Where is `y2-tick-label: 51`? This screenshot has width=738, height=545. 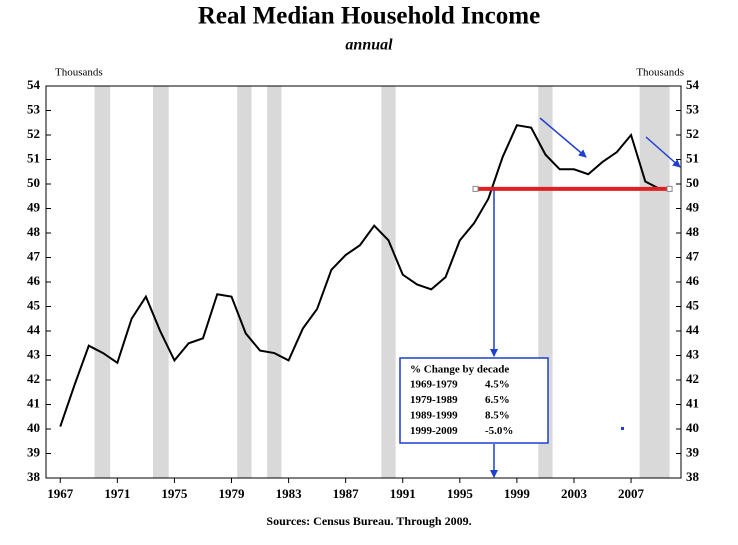 y2-tick-label: 51 is located at coordinates (692, 157).